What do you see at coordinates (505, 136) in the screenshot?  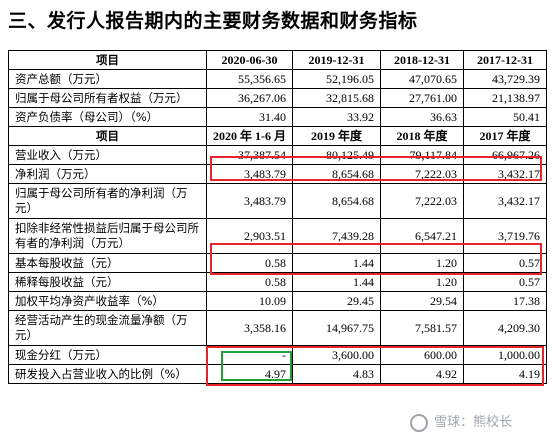 I see `header-cell: 2017 年度` at bounding box center [505, 136].